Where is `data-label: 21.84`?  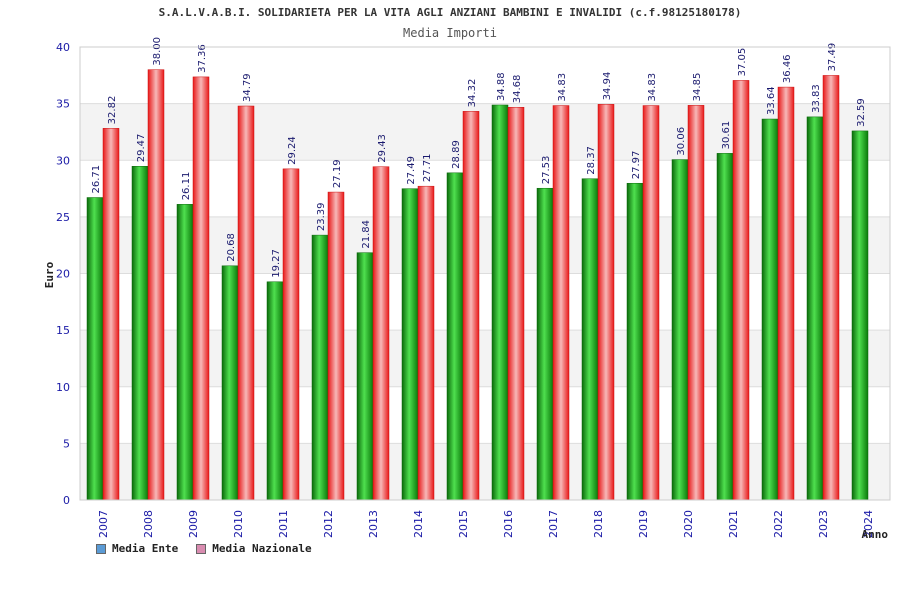 data-label: 21.84 is located at coordinates (366, 234).